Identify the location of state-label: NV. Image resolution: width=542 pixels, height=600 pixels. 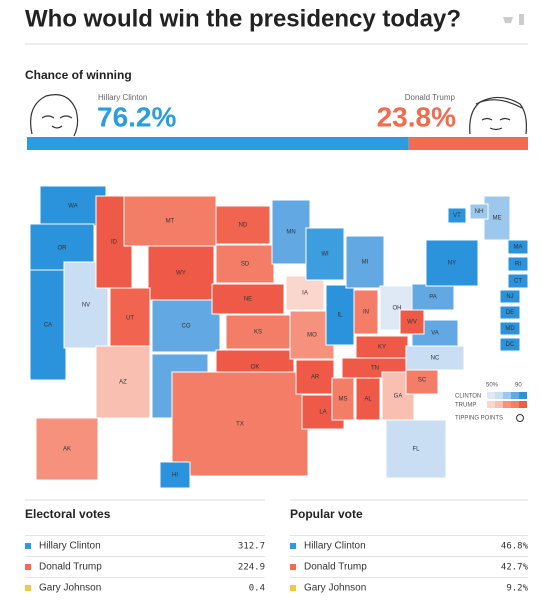
(86, 306).